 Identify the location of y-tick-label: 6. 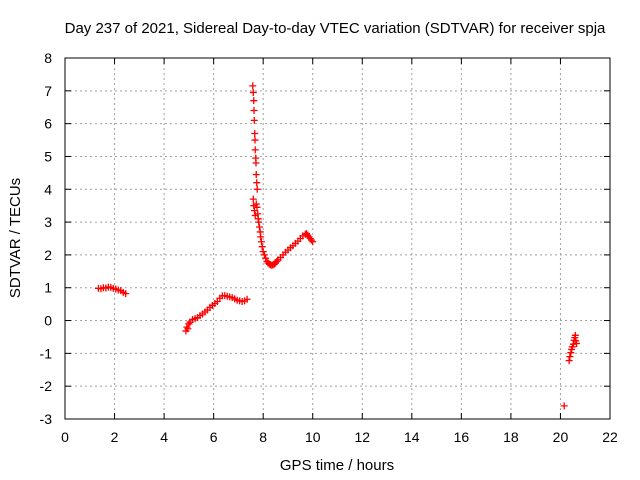
(48, 124).